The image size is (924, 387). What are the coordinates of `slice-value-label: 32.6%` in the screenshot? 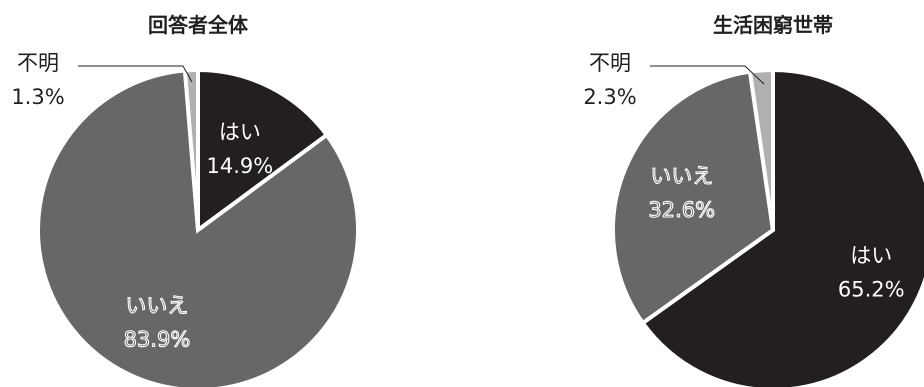 It's located at (681, 210).